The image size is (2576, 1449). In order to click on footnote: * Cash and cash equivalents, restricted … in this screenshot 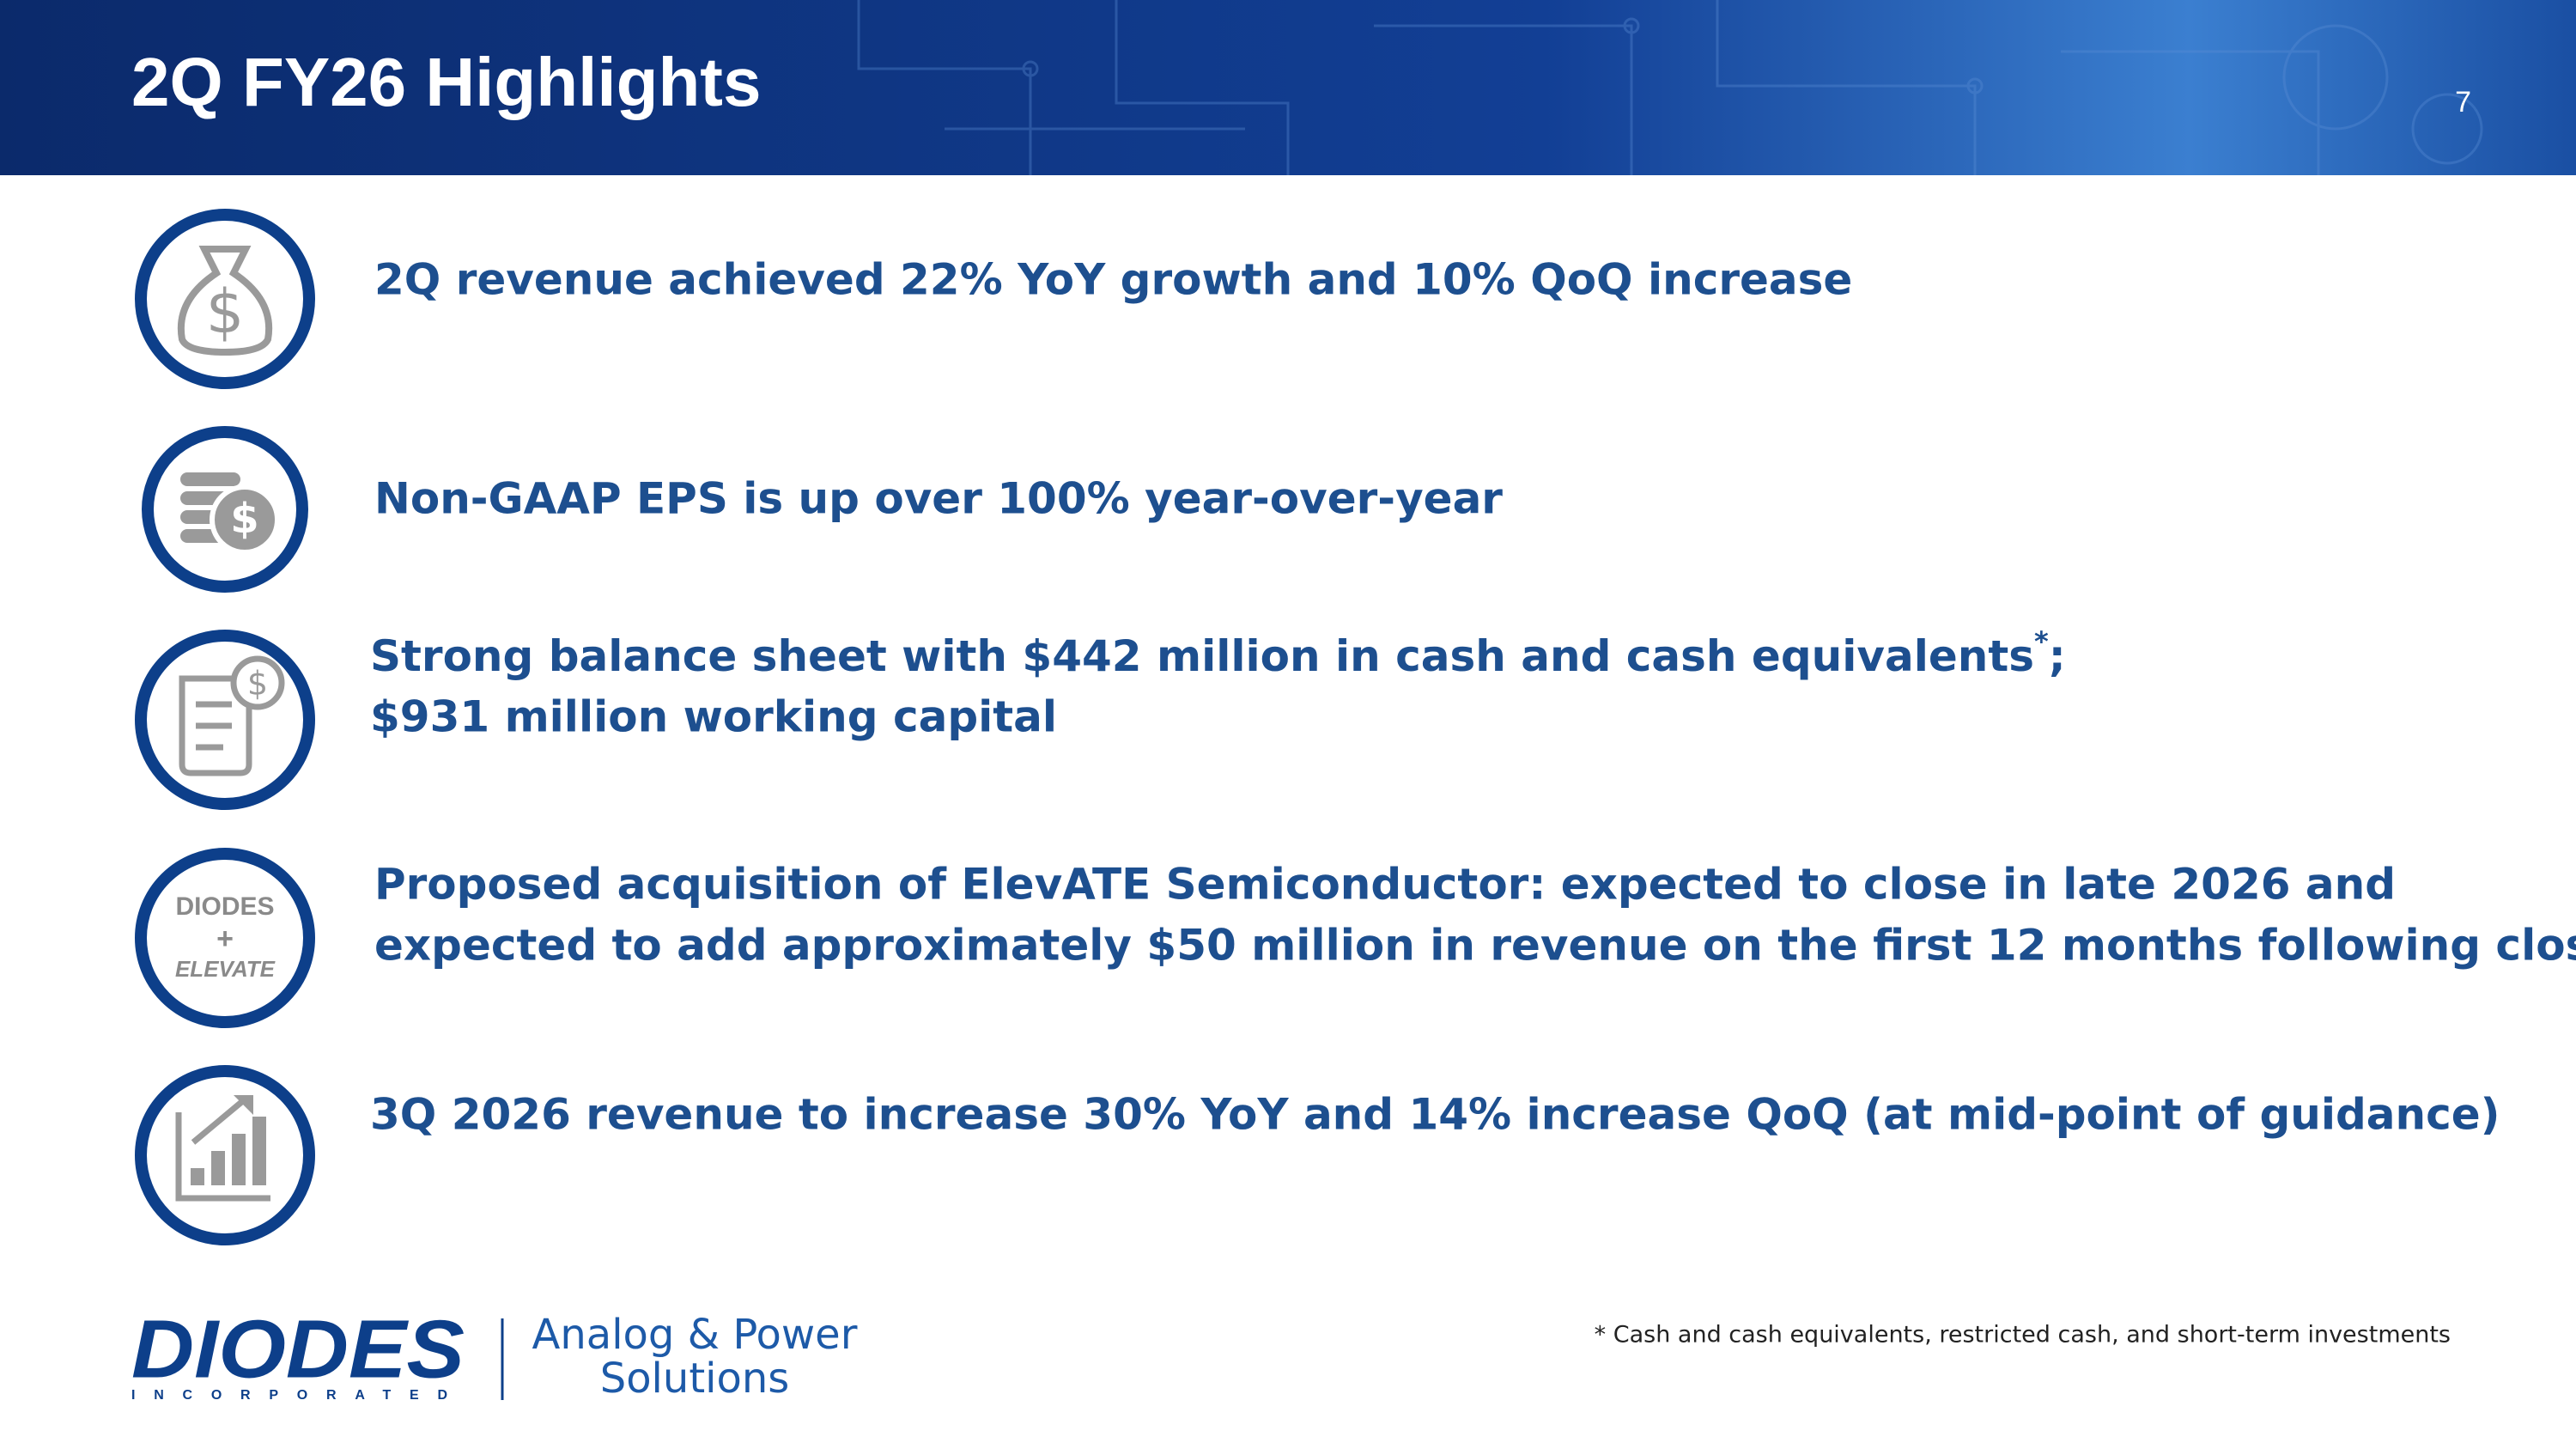, I will do `click(2023, 1335)`.